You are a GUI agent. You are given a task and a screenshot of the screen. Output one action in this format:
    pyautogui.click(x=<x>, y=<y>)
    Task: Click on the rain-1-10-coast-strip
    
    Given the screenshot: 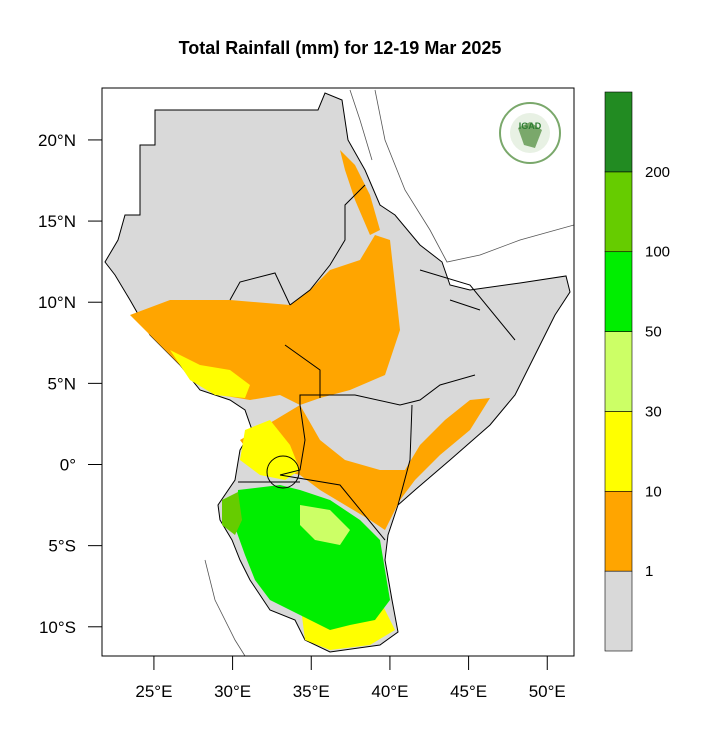 What is the action you would take?
    pyautogui.click(x=360, y=192)
    